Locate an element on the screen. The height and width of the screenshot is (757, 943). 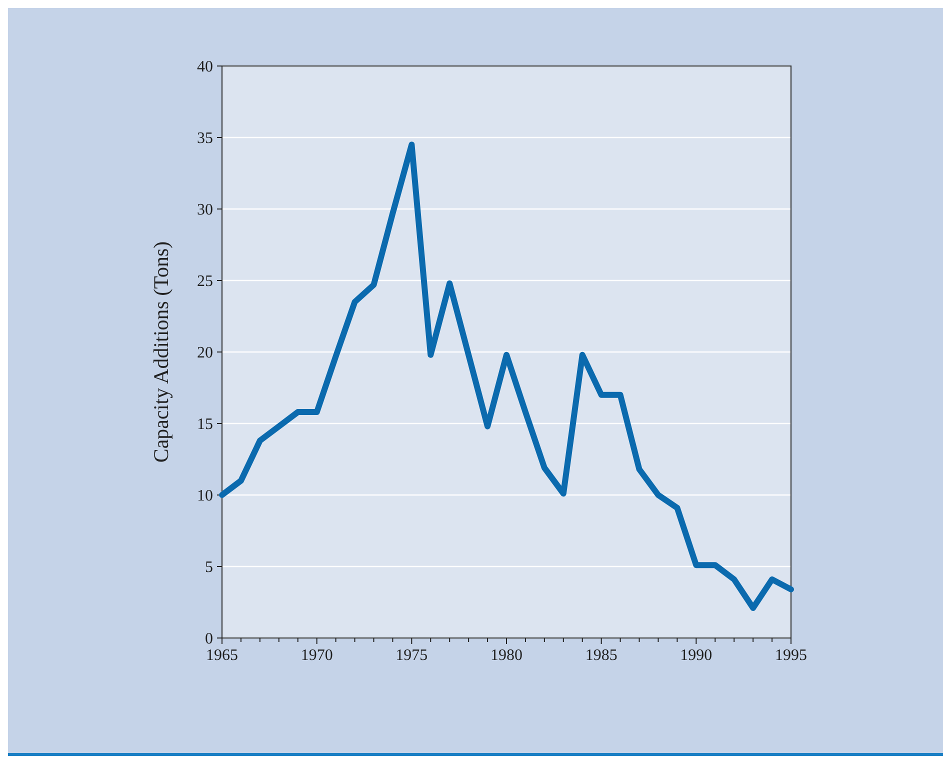
y-tick-label: 15 is located at coordinates (205, 425).